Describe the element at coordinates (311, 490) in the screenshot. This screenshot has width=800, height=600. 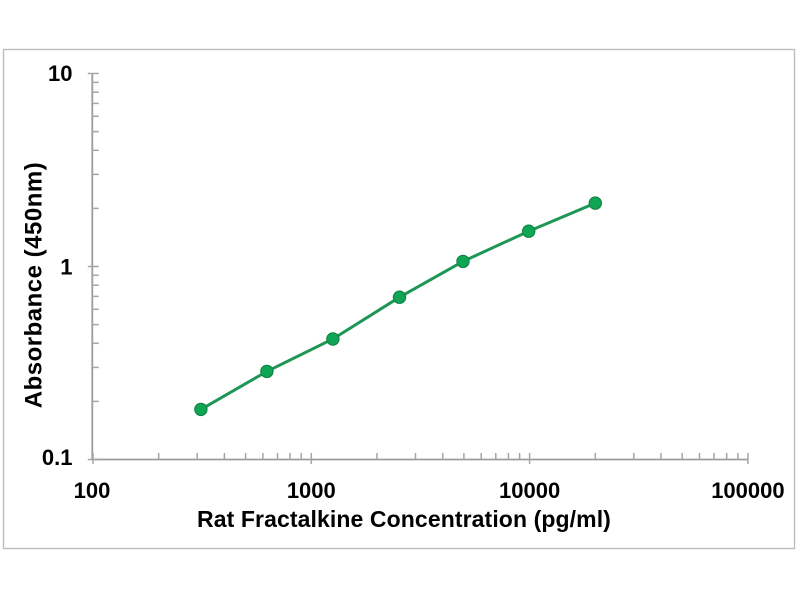
I see `svg-text: 1000` at that location.